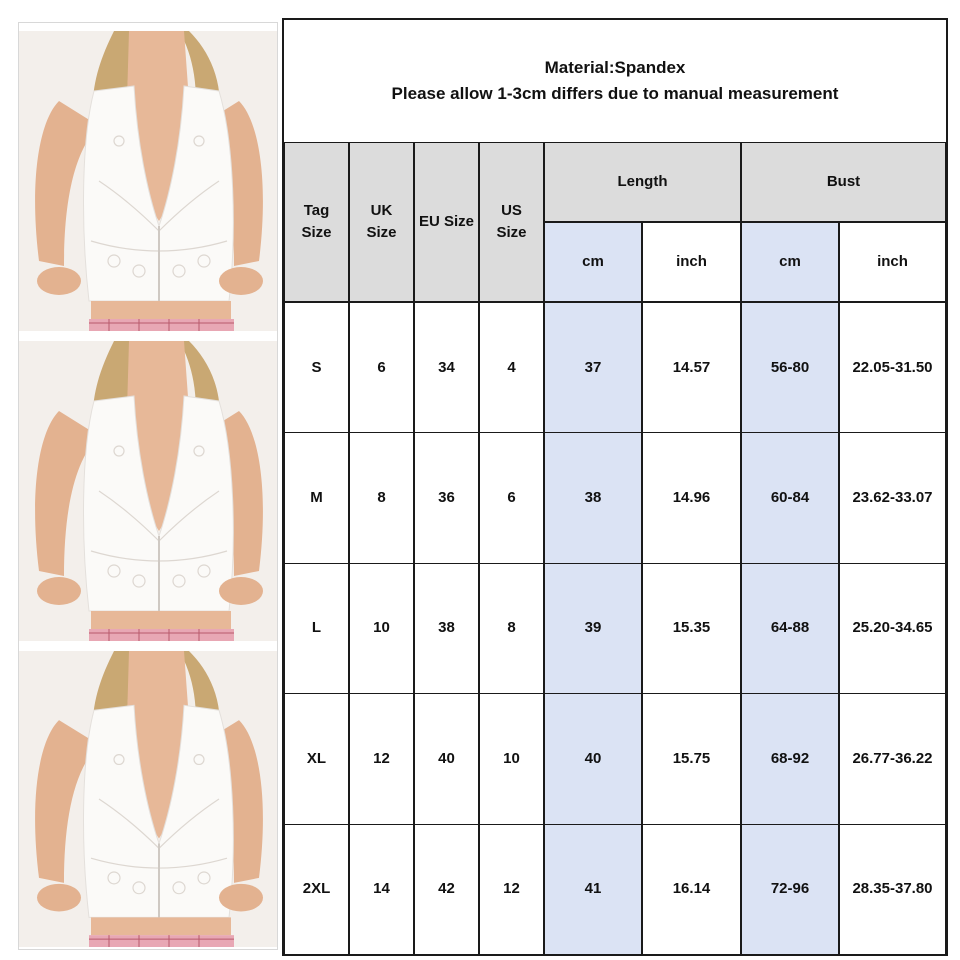 This screenshot has height=960, width=960. I want to click on size-row-l-length-inch: 15.35, so click(691, 628).